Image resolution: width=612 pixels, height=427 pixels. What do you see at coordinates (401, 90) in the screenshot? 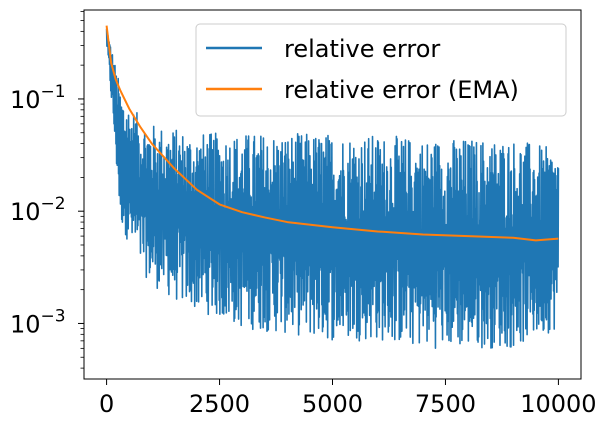
I see `legend-label-relative-error-ema: relative error (EMA)` at bounding box center [401, 90].